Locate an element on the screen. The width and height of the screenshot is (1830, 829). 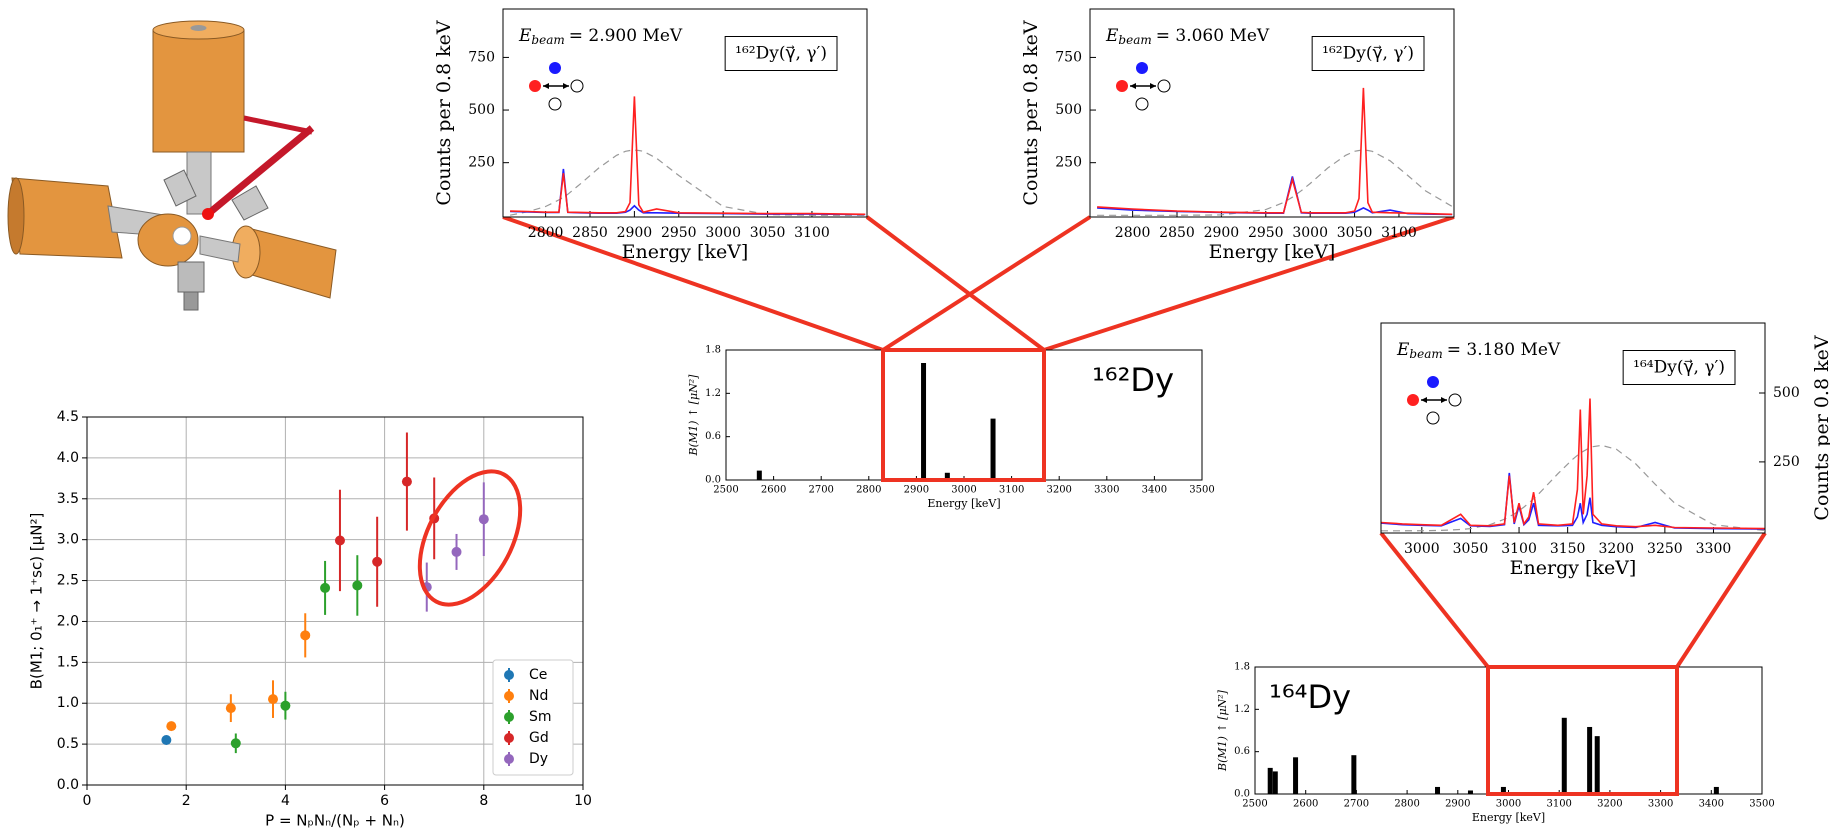
beam-energy: Ebeam = 3.060 MeV is located at coordinates (1187, 36).